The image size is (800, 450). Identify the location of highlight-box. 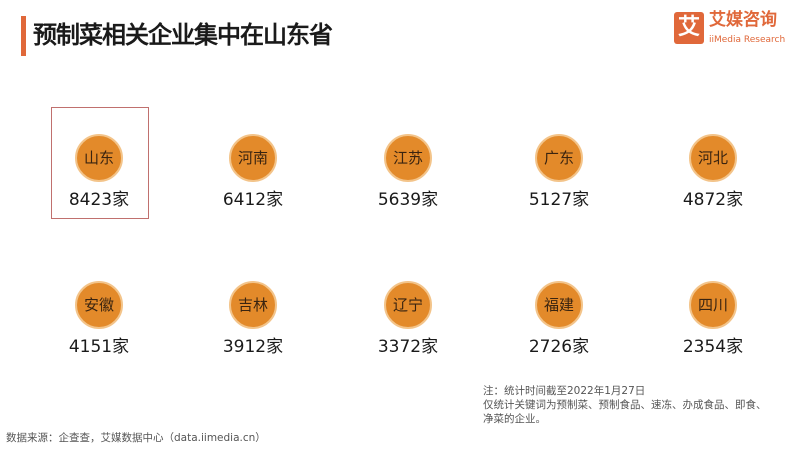
(100, 163).